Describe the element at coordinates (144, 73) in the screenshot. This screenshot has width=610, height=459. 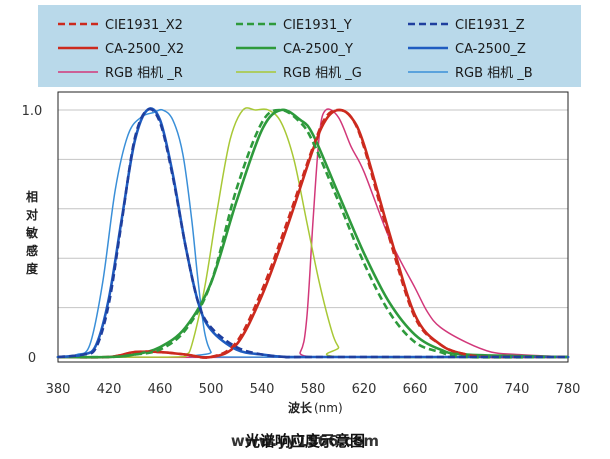
I see `legend-label-rgb-r: RGB 相机 _R` at that location.